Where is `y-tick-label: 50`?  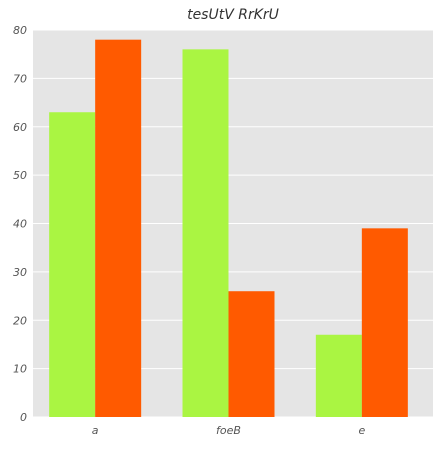 y-tick-label: 50 is located at coordinates (20, 175).